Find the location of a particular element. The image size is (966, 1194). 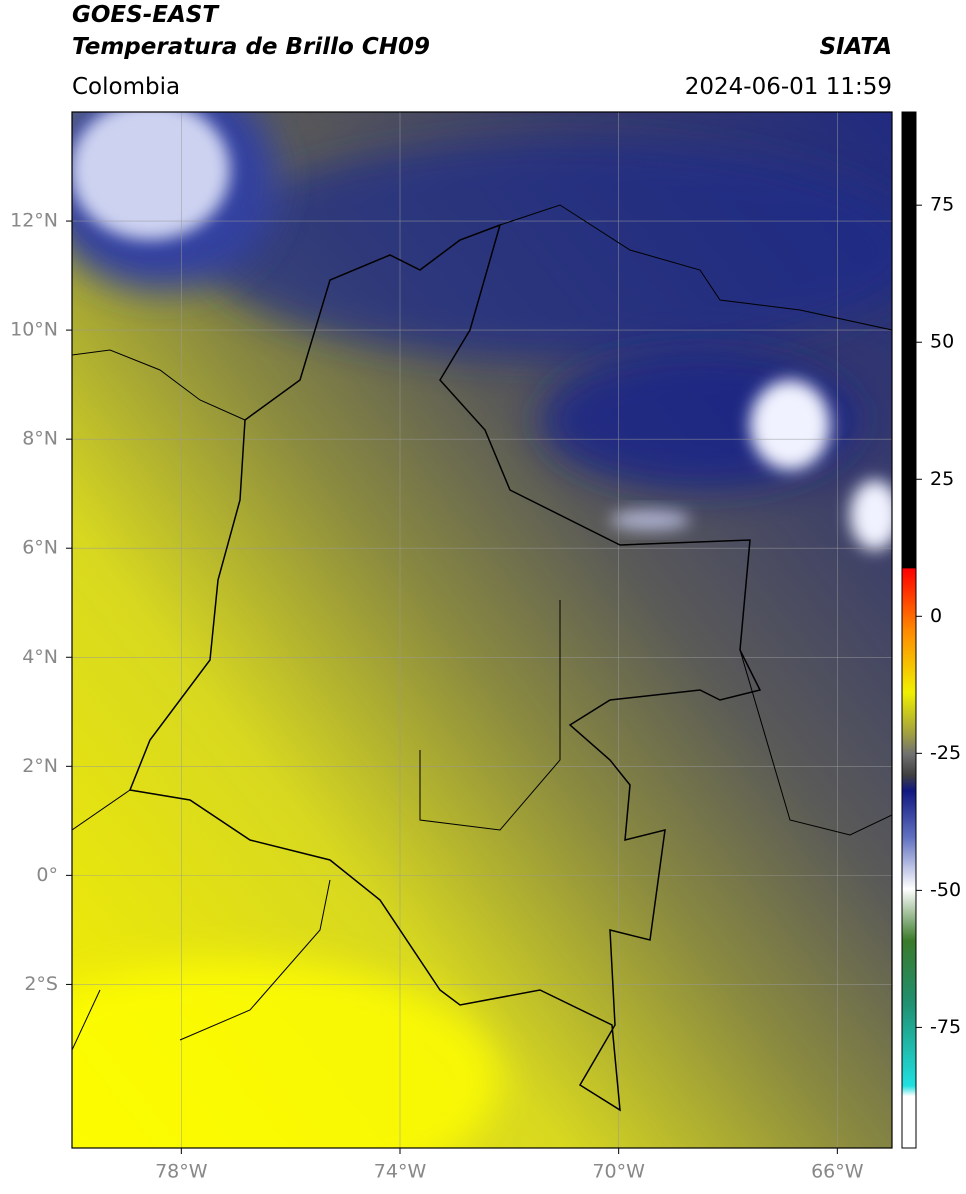

x-tick-label: 66°W is located at coordinates (837, 1172).